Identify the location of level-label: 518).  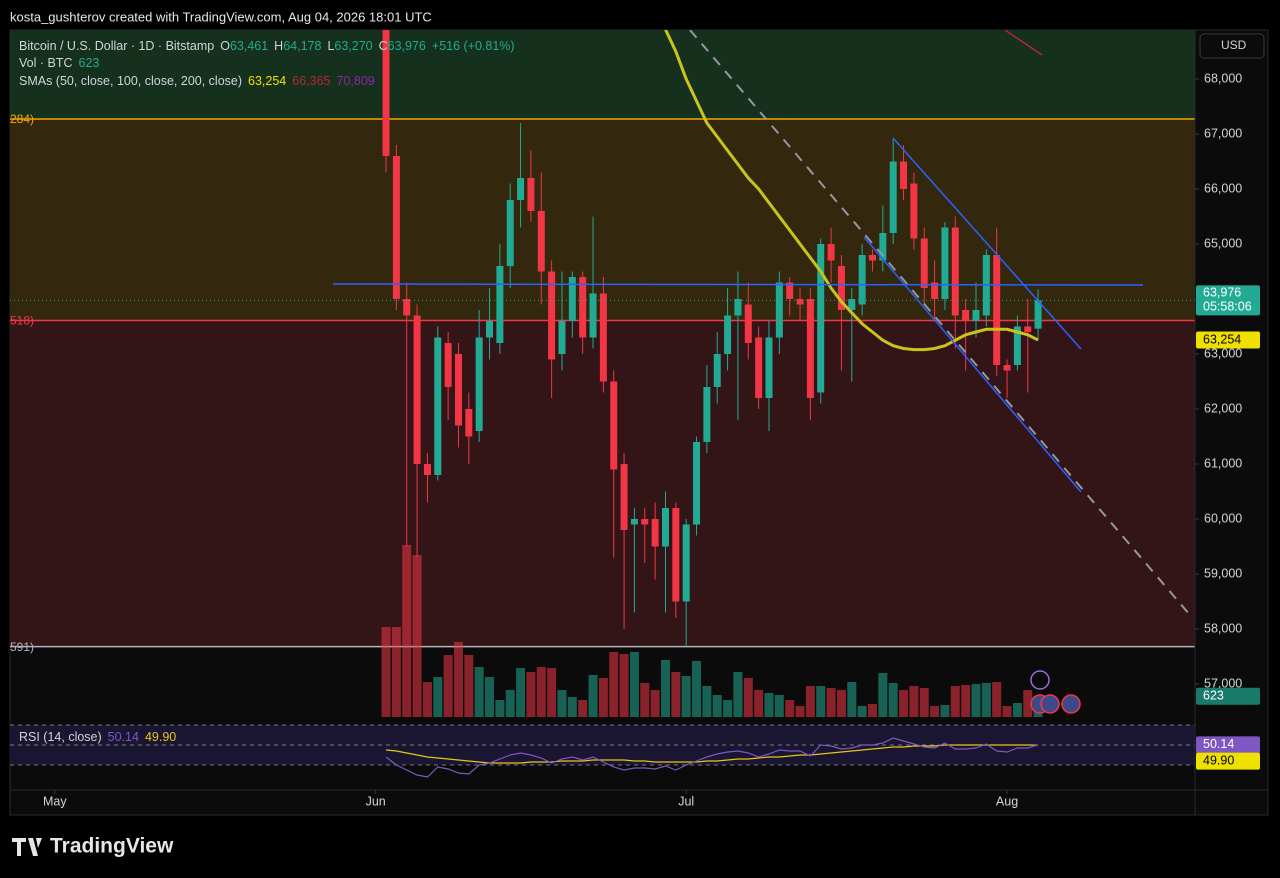
(22, 321).